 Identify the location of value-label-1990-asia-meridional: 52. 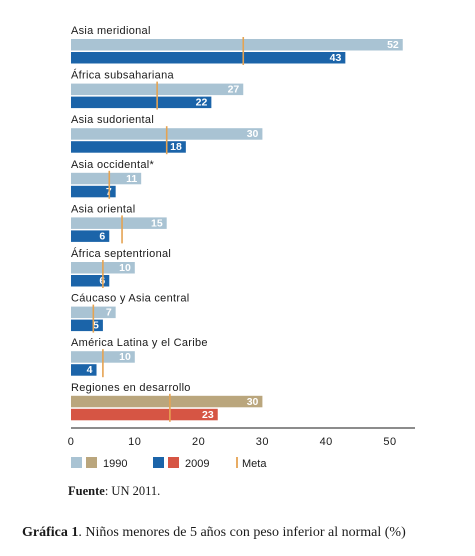
(393, 45).